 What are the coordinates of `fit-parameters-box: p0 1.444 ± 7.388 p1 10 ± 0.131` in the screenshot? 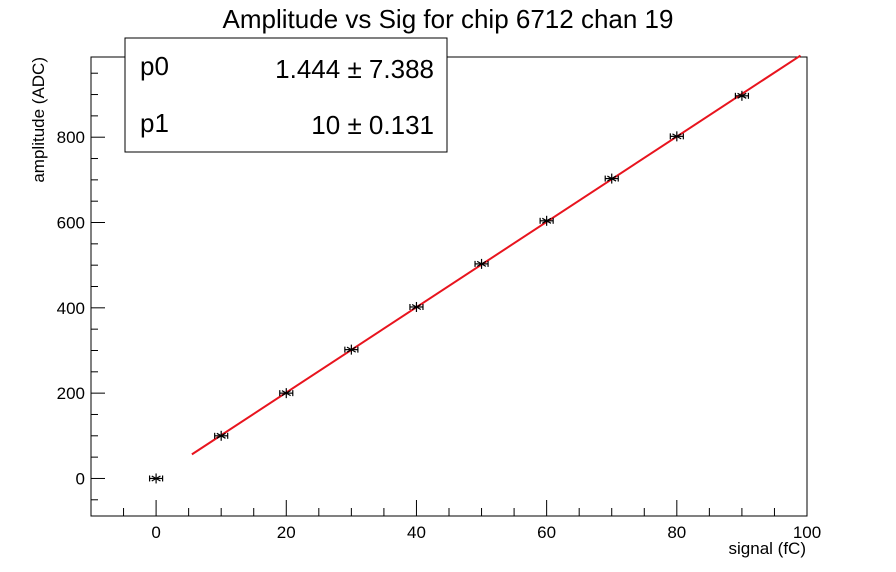 It's located at (286, 95).